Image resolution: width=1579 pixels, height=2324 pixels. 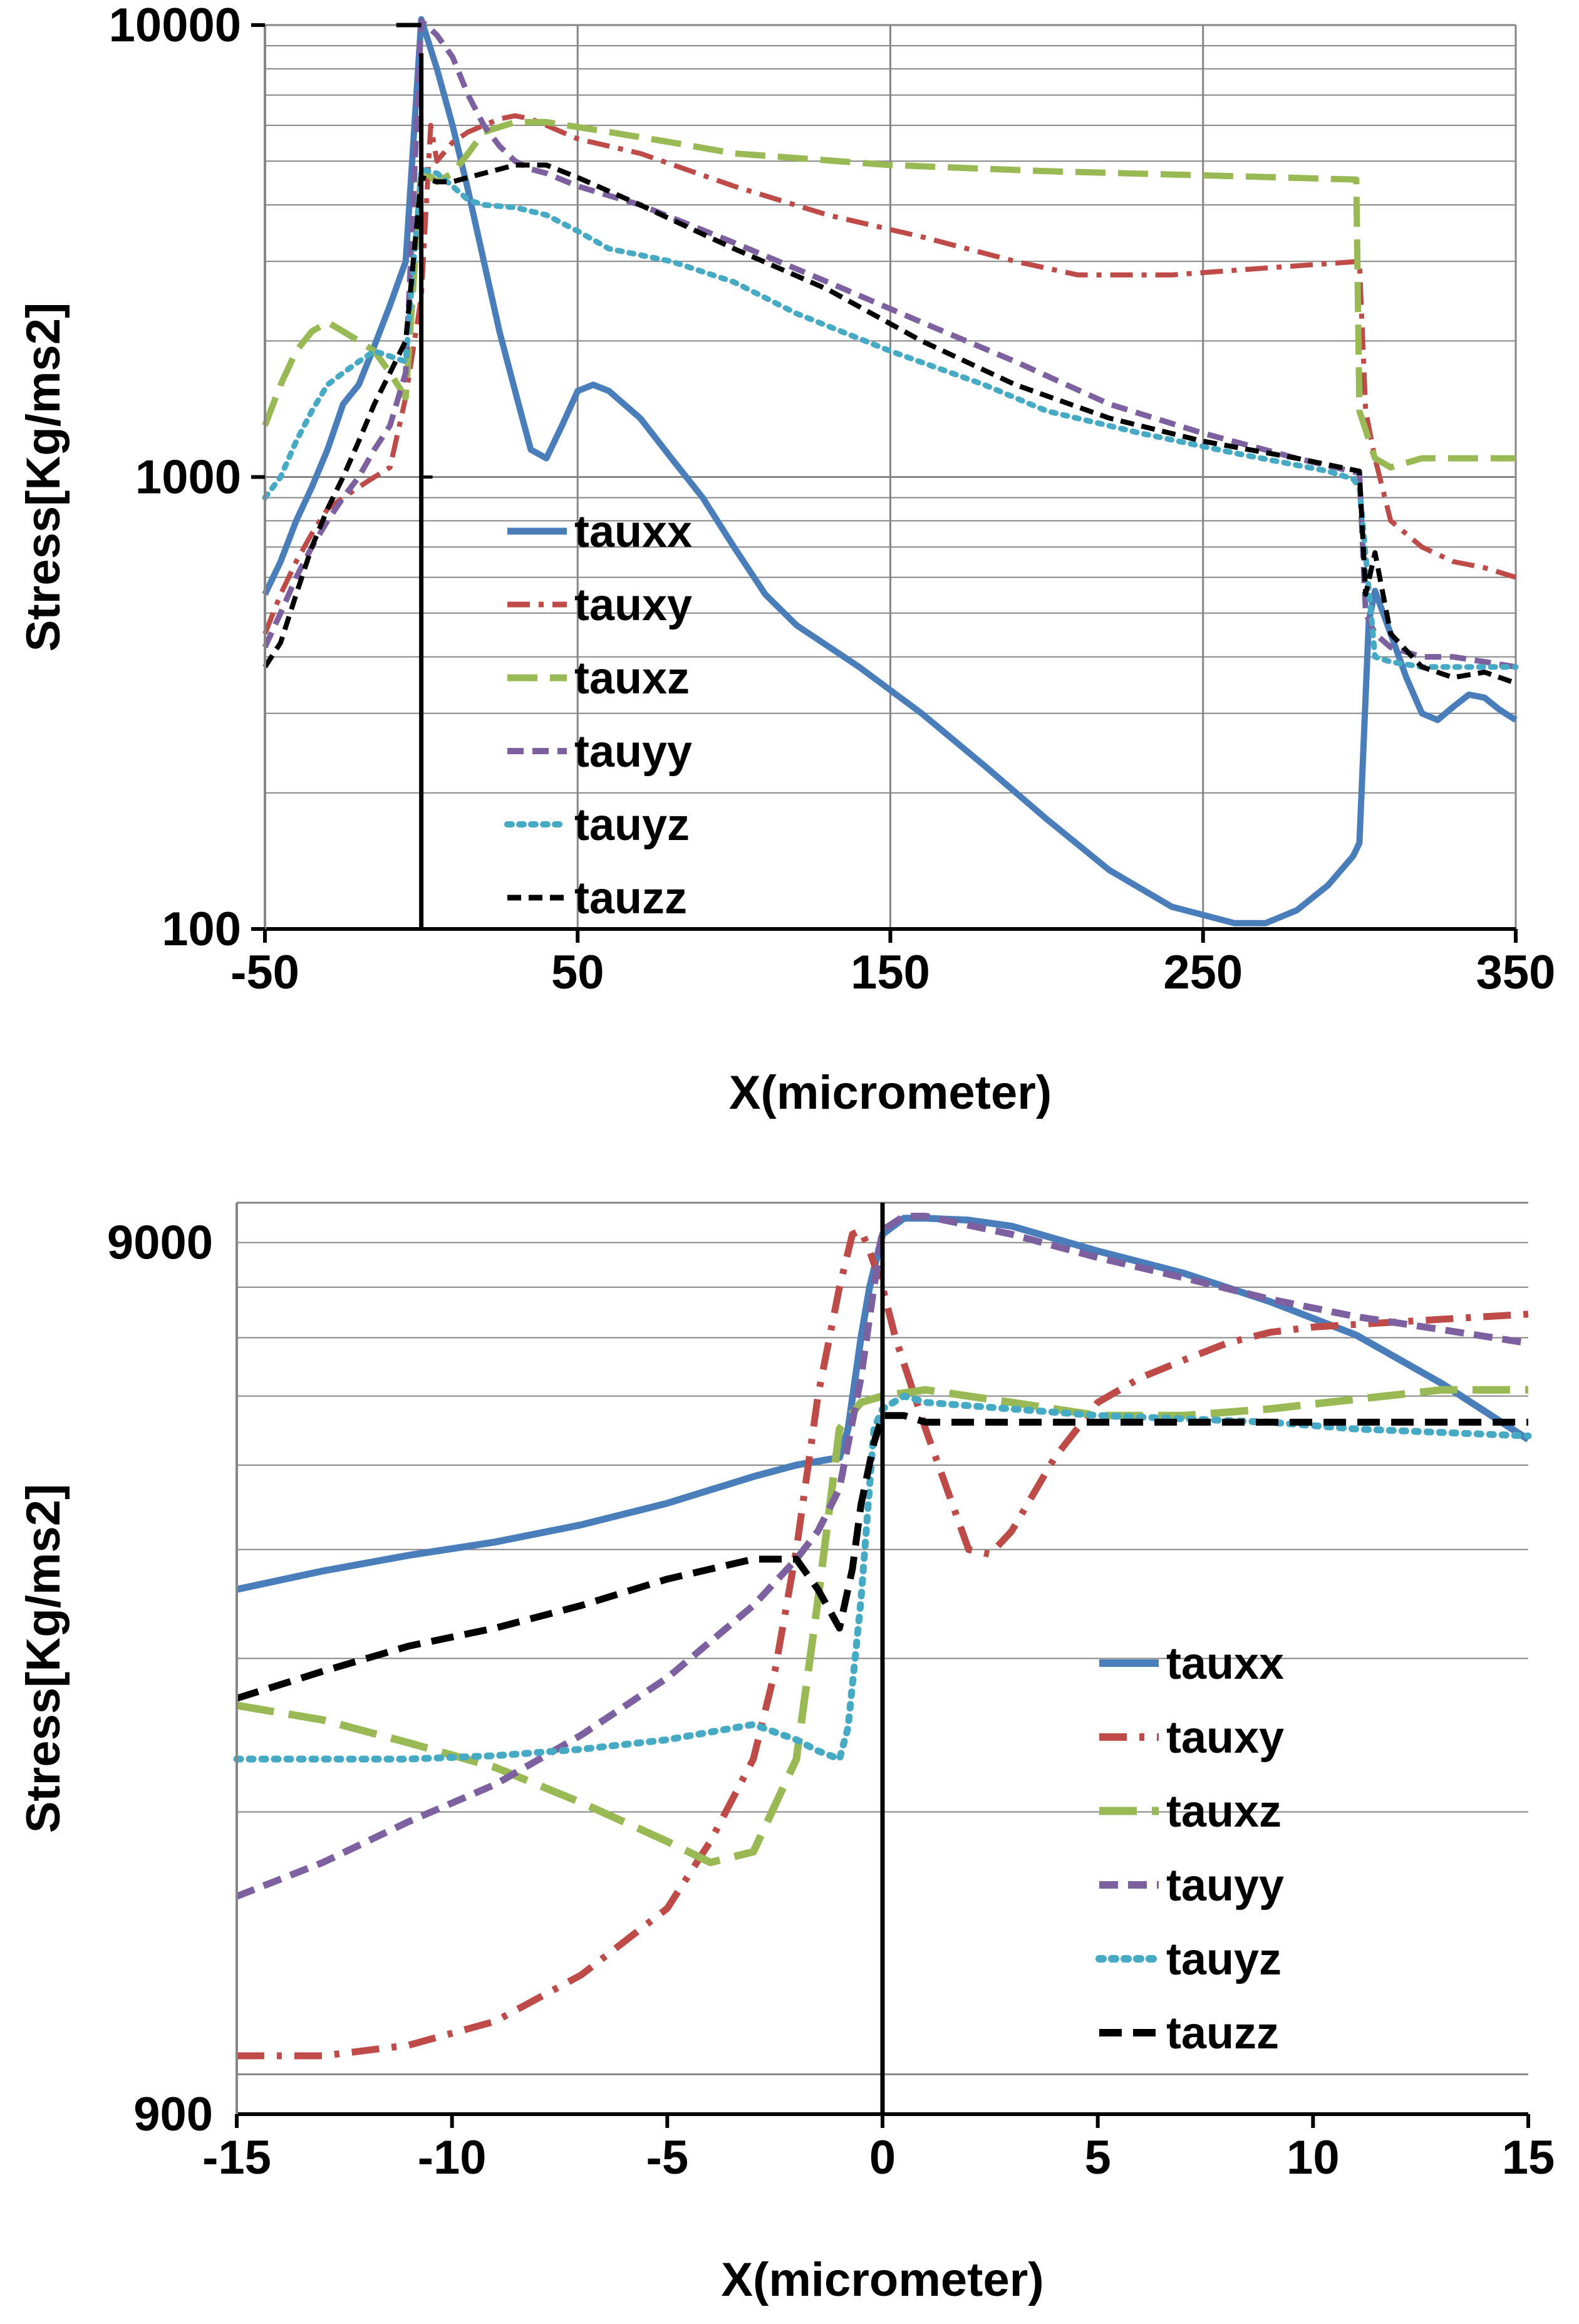 What do you see at coordinates (1203, 972) in the screenshot?
I see `x-tick-label: 250` at bounding box center [1203, 972].